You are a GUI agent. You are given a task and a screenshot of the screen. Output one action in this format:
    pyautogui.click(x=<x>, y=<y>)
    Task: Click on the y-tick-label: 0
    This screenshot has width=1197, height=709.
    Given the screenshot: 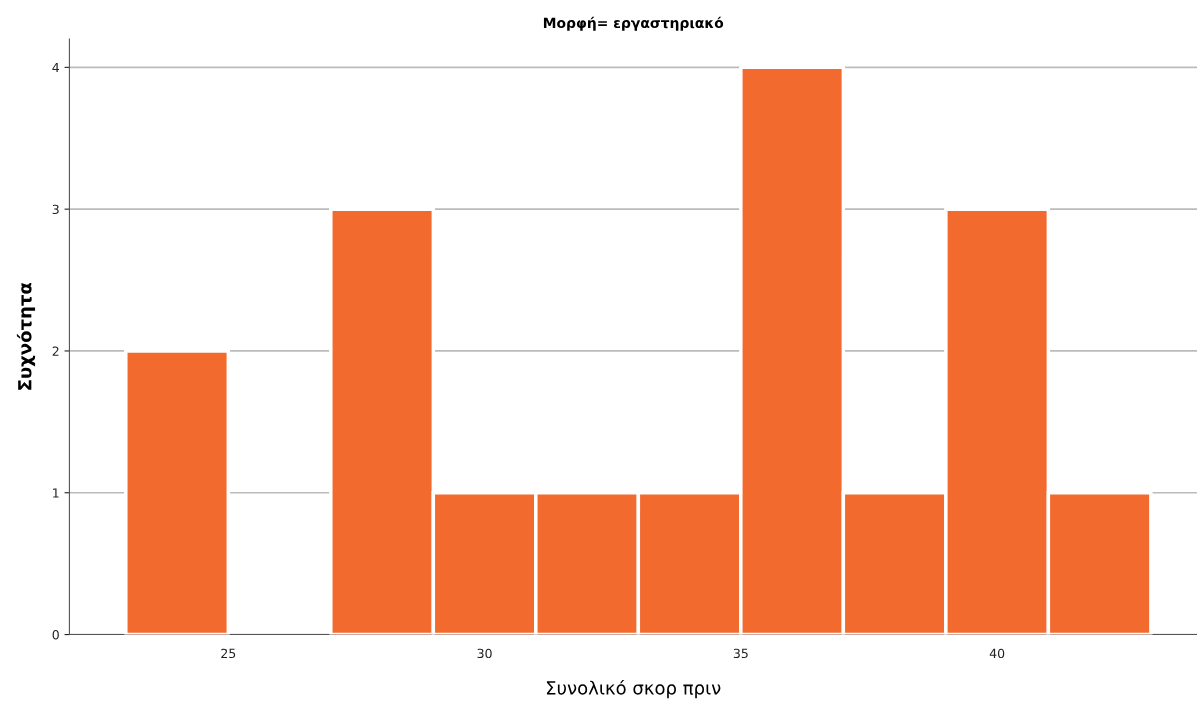 What is the action you would take?
    pyautogui.click(x=55, y=635)
    